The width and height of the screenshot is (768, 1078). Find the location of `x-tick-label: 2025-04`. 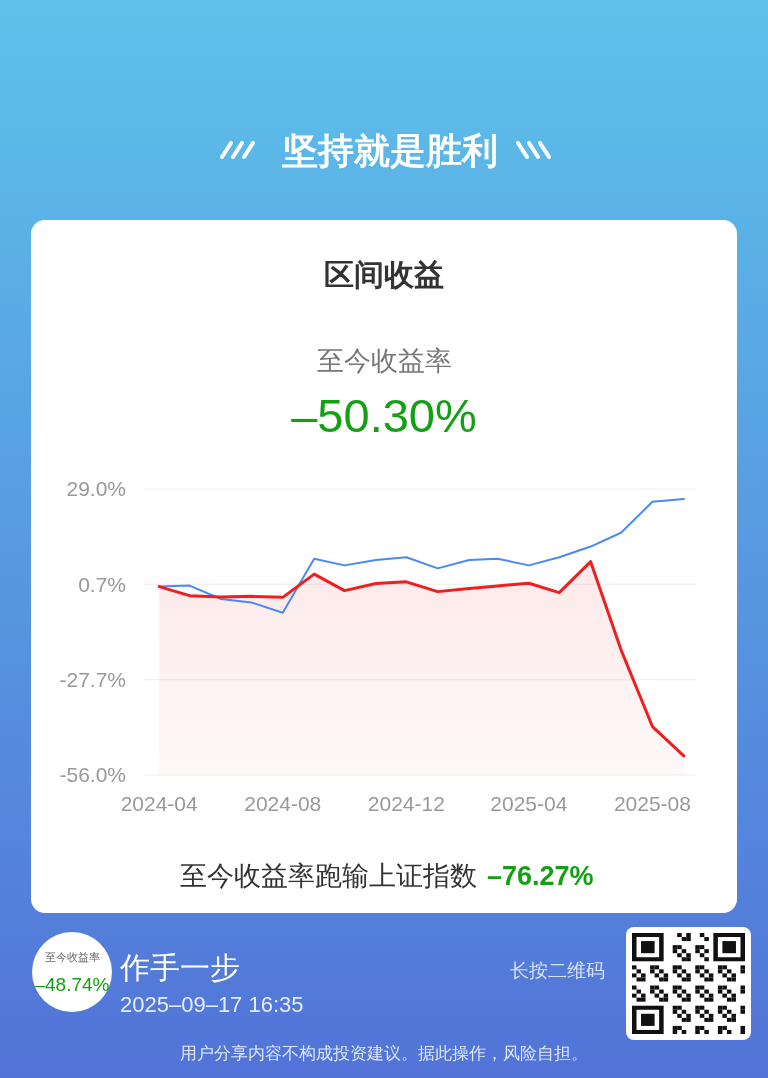

x-tick-label: 2025-04 is located at coordinates (529, 803).